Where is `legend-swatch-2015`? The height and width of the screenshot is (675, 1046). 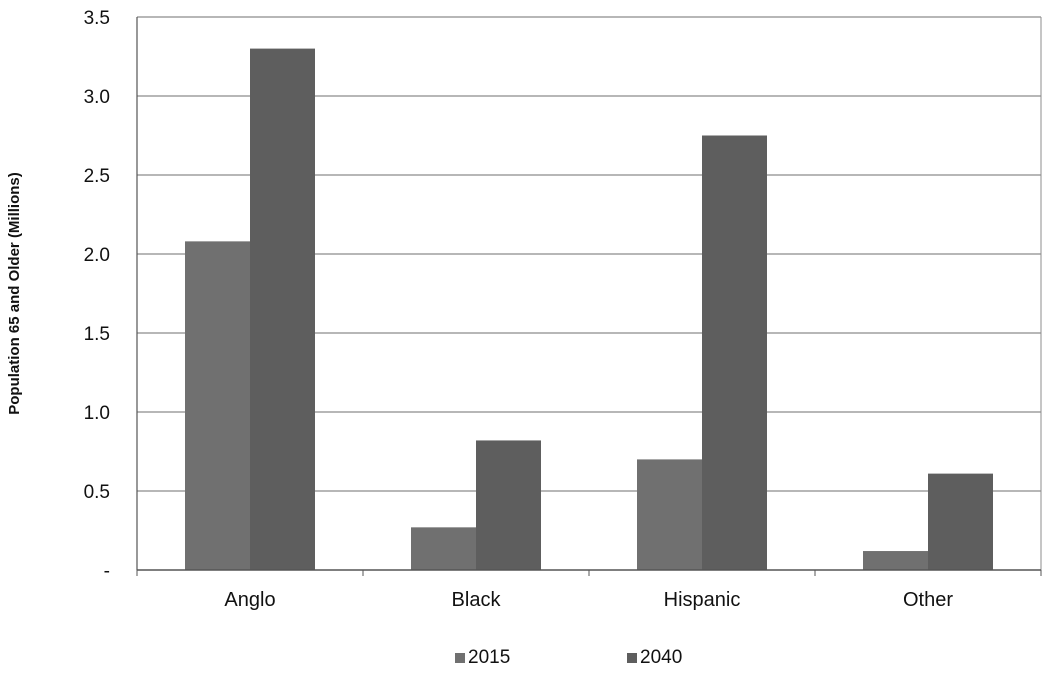 legend-swatch-2015 is located at coordinates (460, 658).